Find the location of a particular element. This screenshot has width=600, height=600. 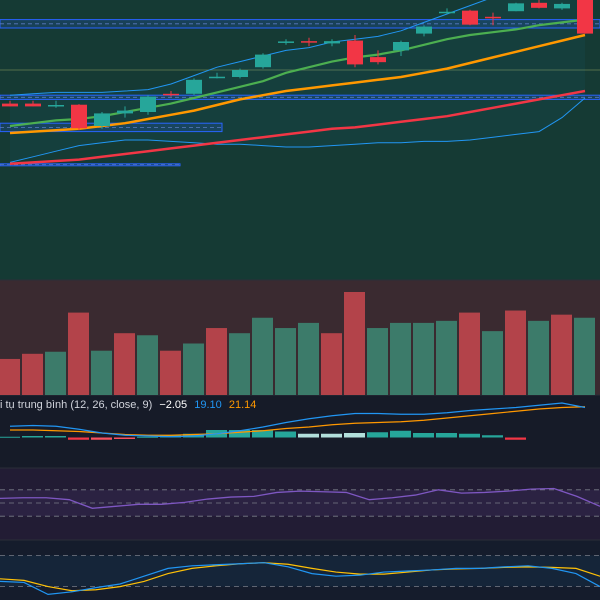

ma-slow-line is located at coordinates (297, 127).